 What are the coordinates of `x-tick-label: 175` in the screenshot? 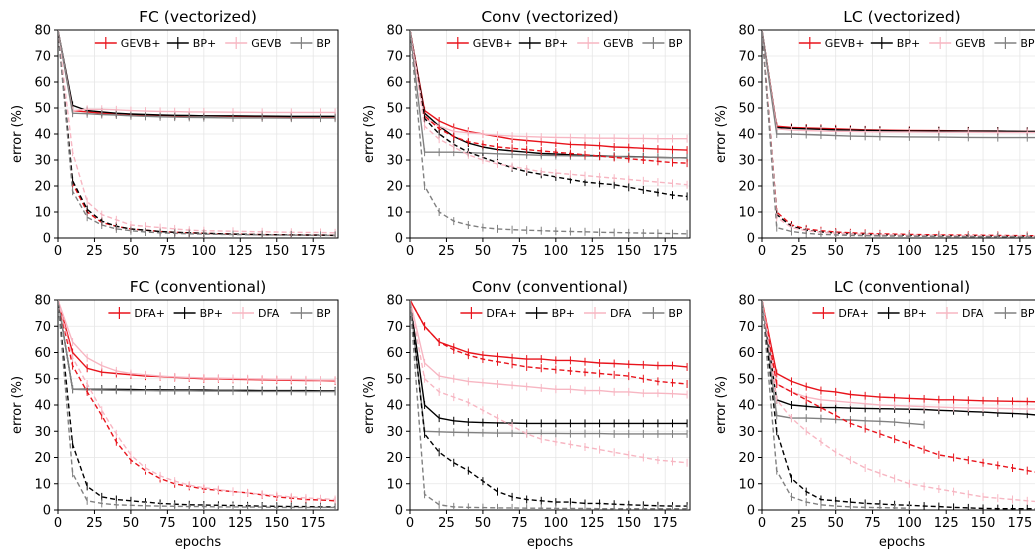 It's located at (313, 523).